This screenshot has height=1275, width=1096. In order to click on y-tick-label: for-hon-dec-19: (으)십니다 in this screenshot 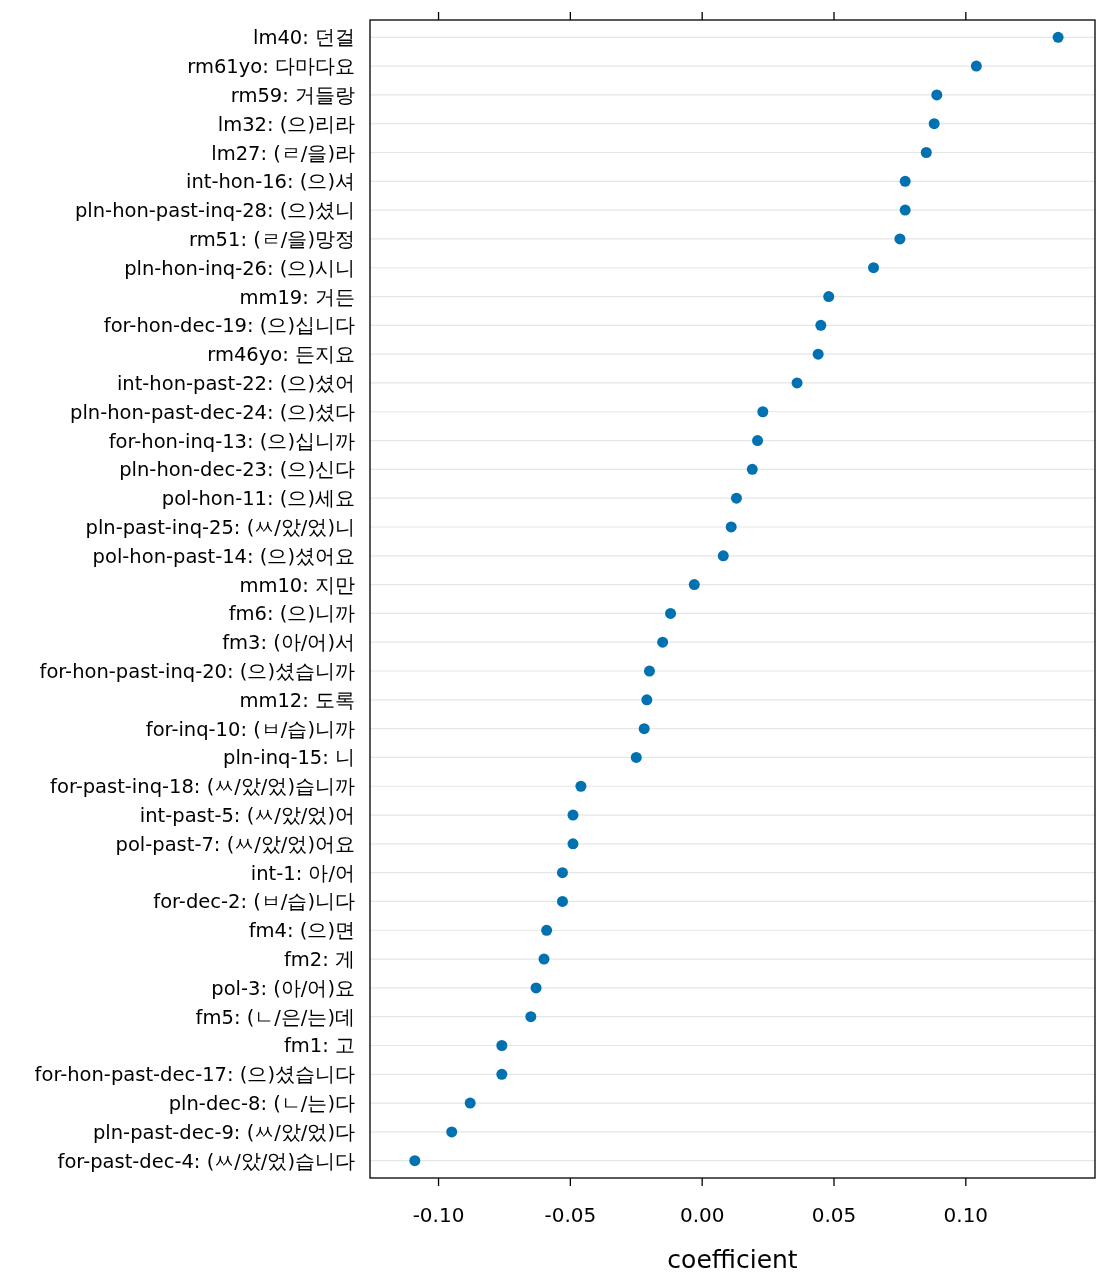, I will do `click(229, 326)`.